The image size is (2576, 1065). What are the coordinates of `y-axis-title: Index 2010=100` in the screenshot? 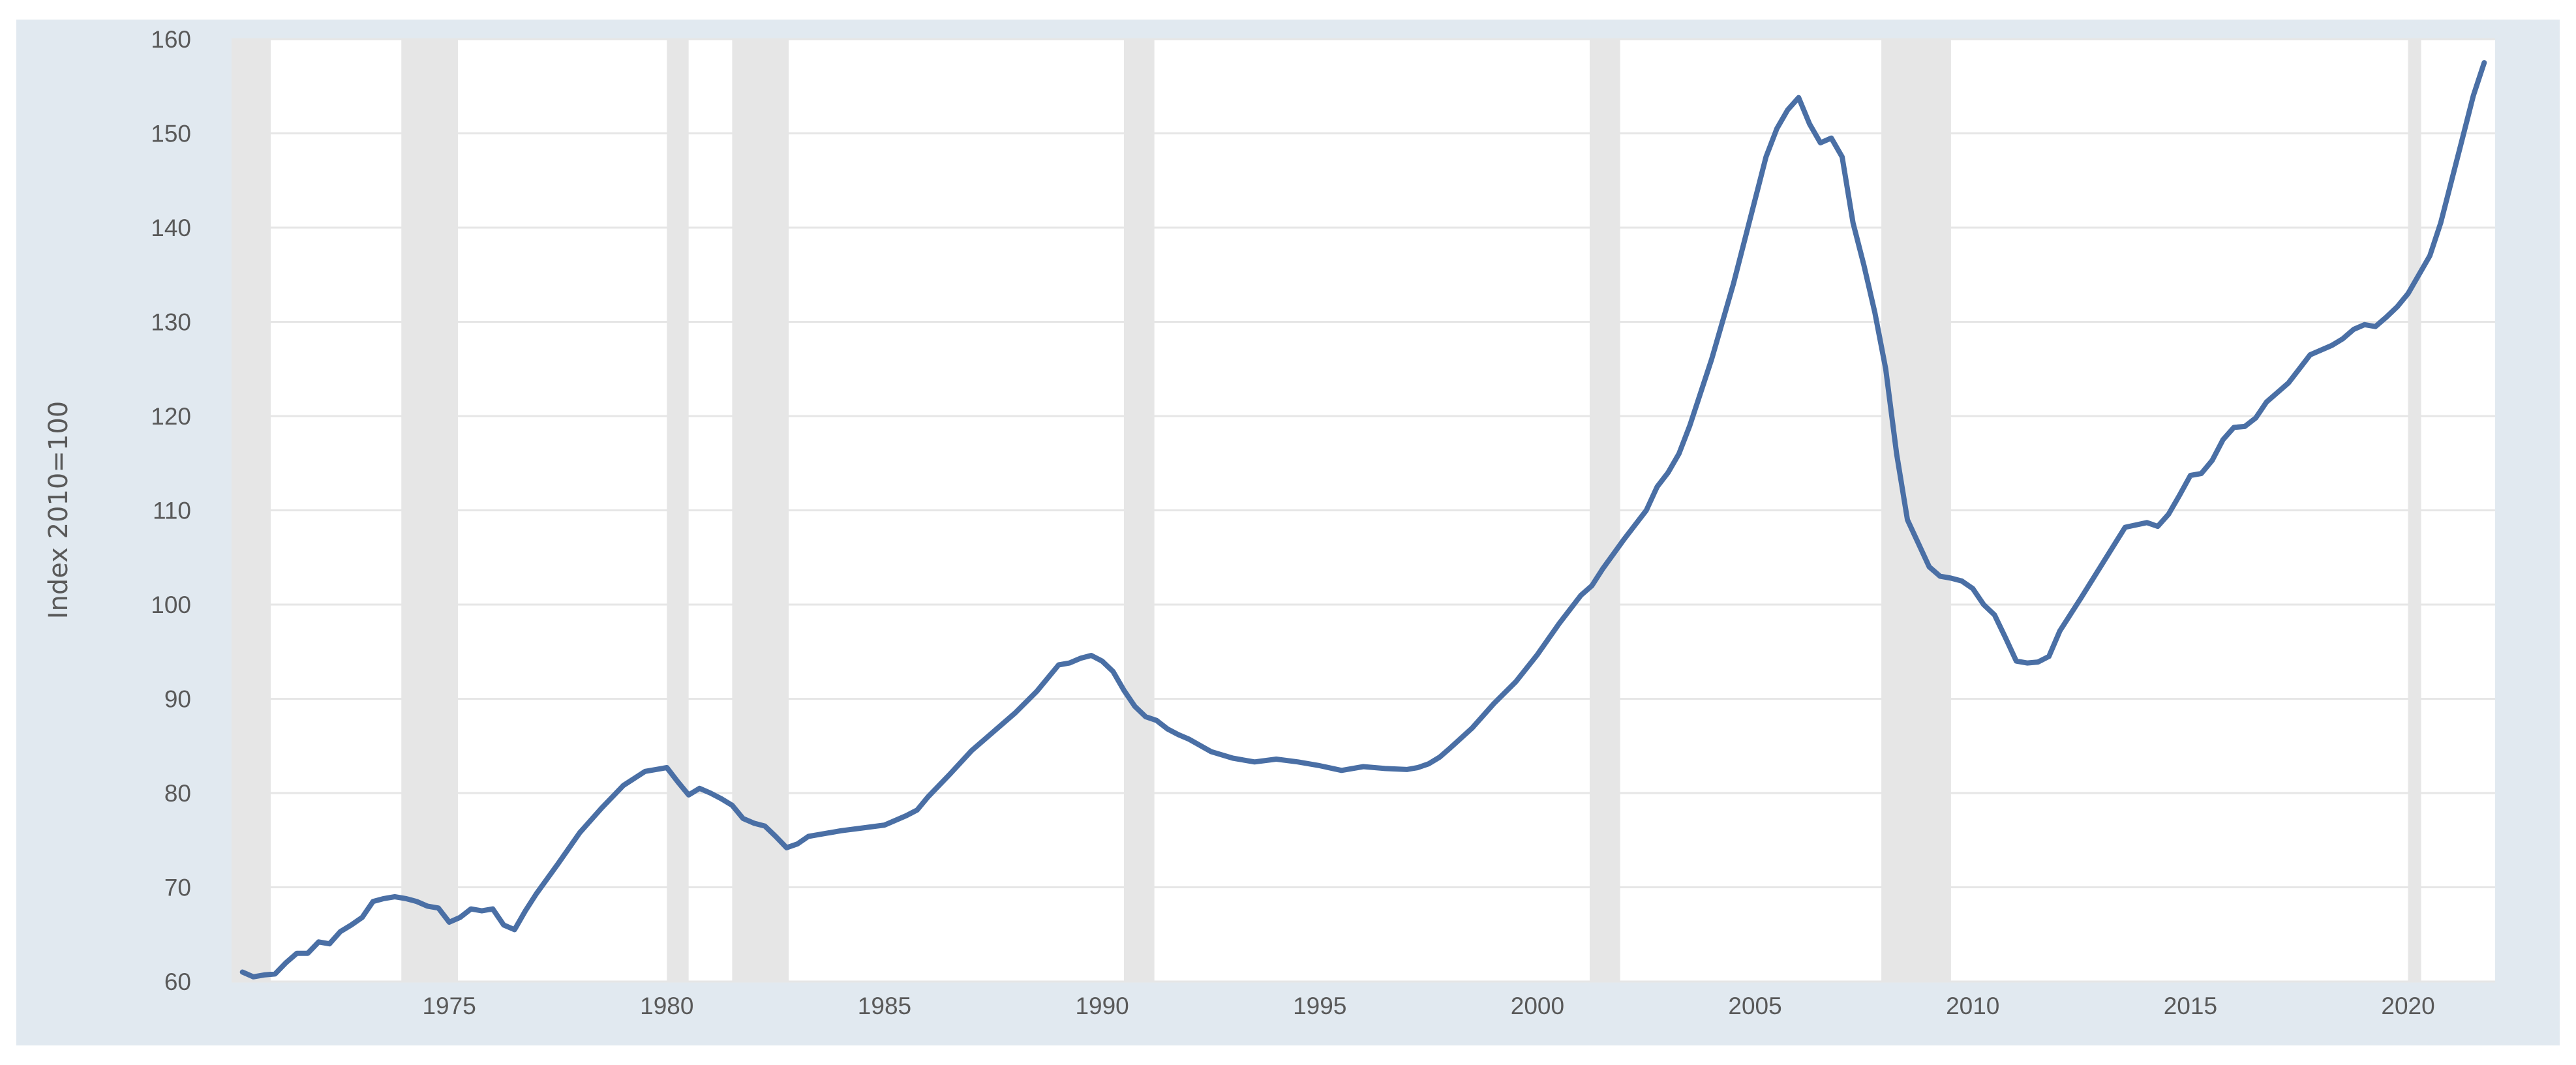 It's located at (59, 511).